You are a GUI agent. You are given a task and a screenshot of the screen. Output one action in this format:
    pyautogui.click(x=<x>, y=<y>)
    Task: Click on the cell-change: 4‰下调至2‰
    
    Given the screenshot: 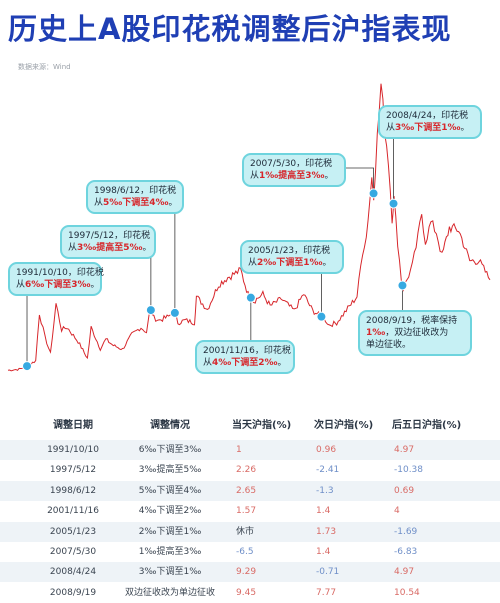 What is the action you would take?
    pyautogui.click(x=170, y=511)
    